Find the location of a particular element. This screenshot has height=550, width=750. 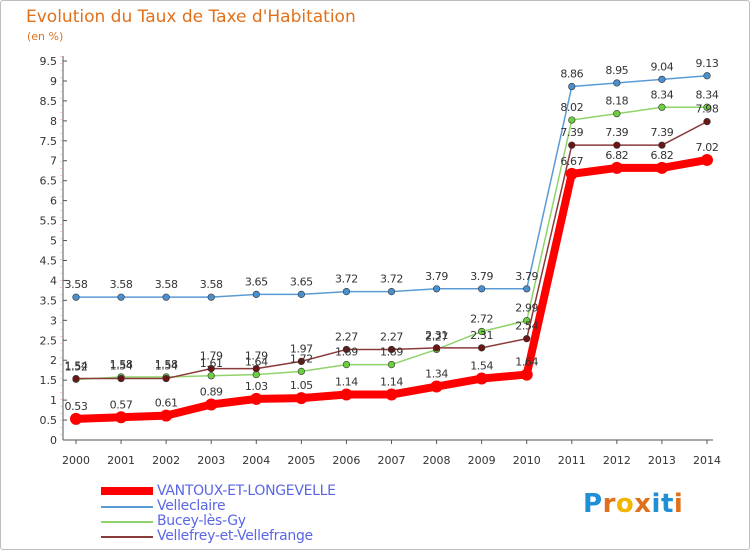

data-label: 8.86 is located at coordinates (571, 74).